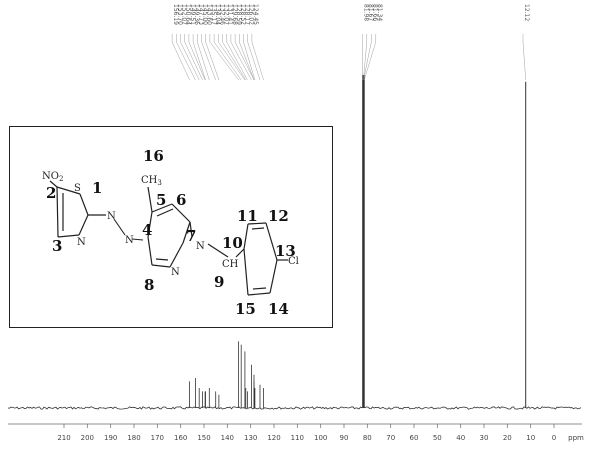 The image size is (589, 450). I want to click on position-number-13: 13, so click(285, 251).